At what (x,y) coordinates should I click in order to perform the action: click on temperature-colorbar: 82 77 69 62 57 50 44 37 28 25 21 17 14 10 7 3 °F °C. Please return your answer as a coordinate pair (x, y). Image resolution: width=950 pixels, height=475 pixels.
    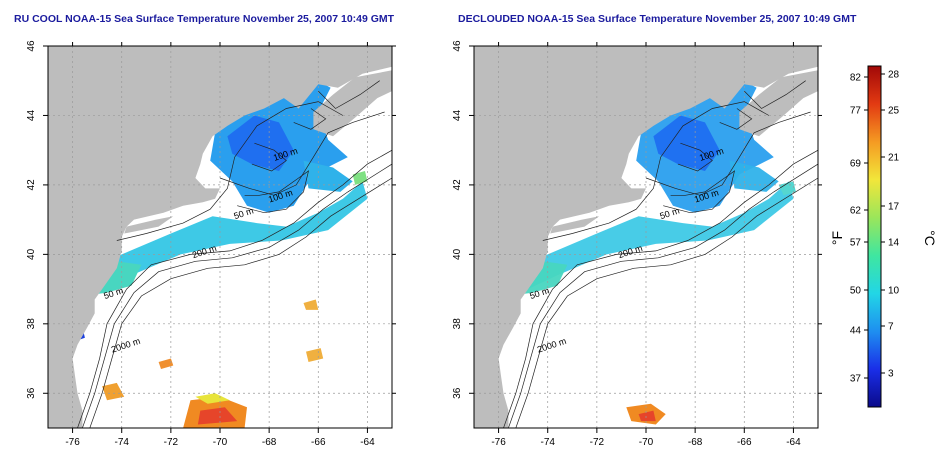
    Looking at the image, I should click on (883, 236).